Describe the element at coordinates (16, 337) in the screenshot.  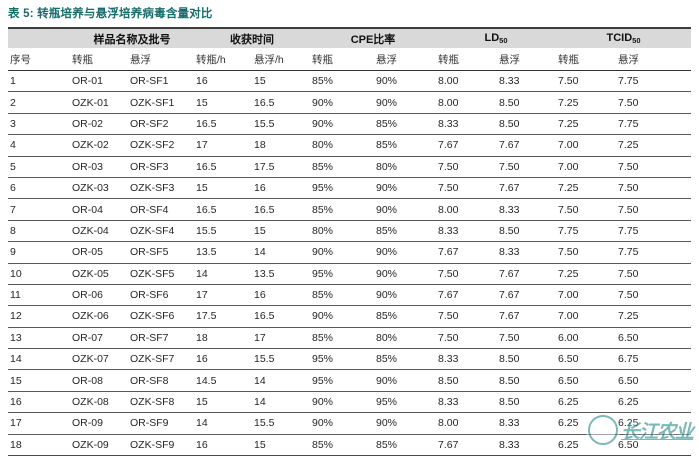
I see `row-index-cell: 13` at that location.